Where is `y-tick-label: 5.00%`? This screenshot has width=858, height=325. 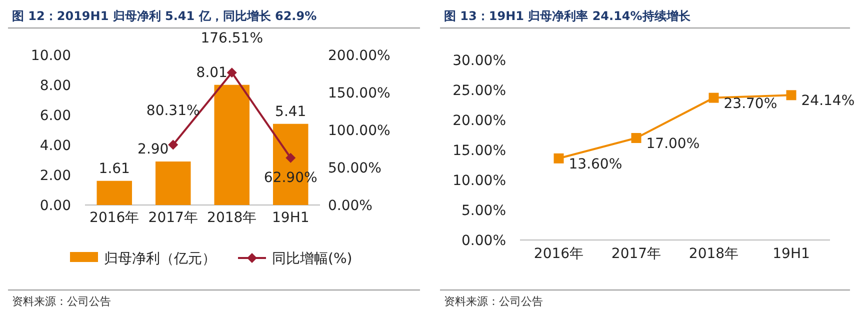 y-tick-label: 5.00% is located at coordinates (484, 211).